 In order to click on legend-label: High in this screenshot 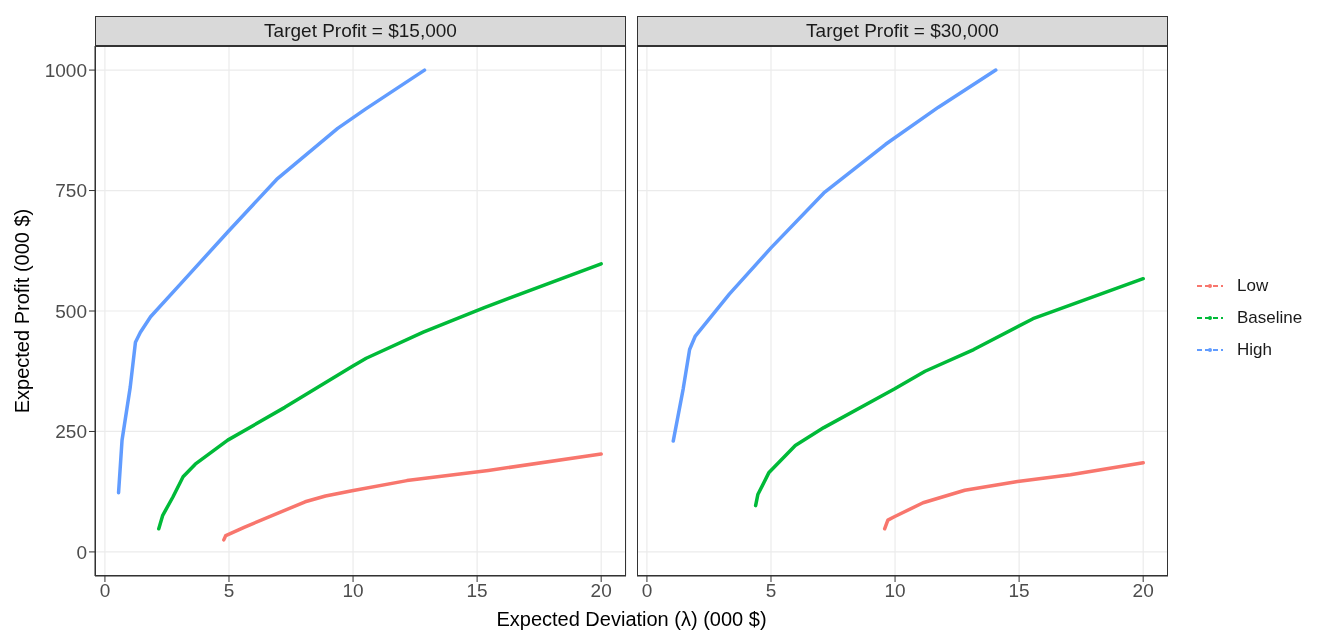, I will do `click(1254, 350)`.